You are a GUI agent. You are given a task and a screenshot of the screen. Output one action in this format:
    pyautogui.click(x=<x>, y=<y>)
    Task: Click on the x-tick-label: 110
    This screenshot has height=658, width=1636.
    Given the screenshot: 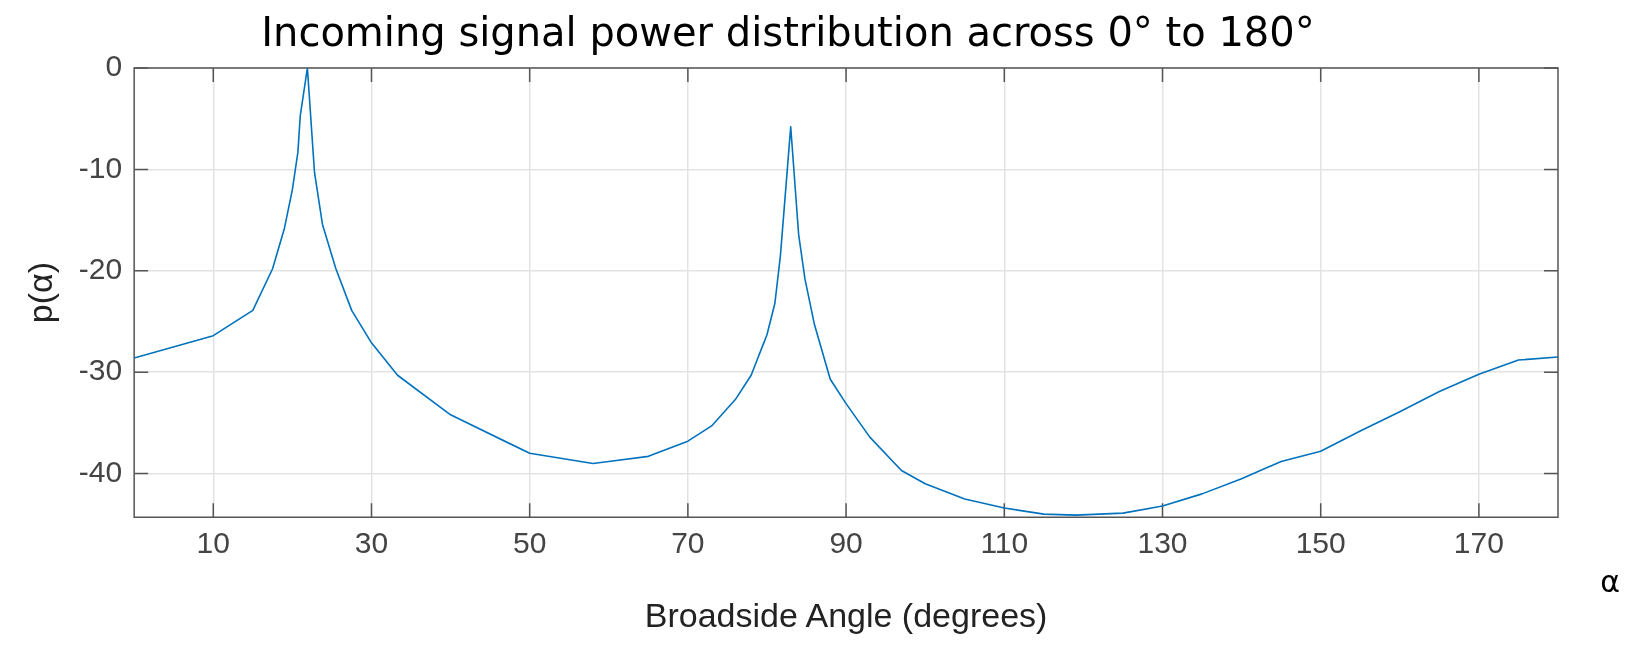 What is the action you would take?
    pyautogui.click(x=1004, y=543)
    